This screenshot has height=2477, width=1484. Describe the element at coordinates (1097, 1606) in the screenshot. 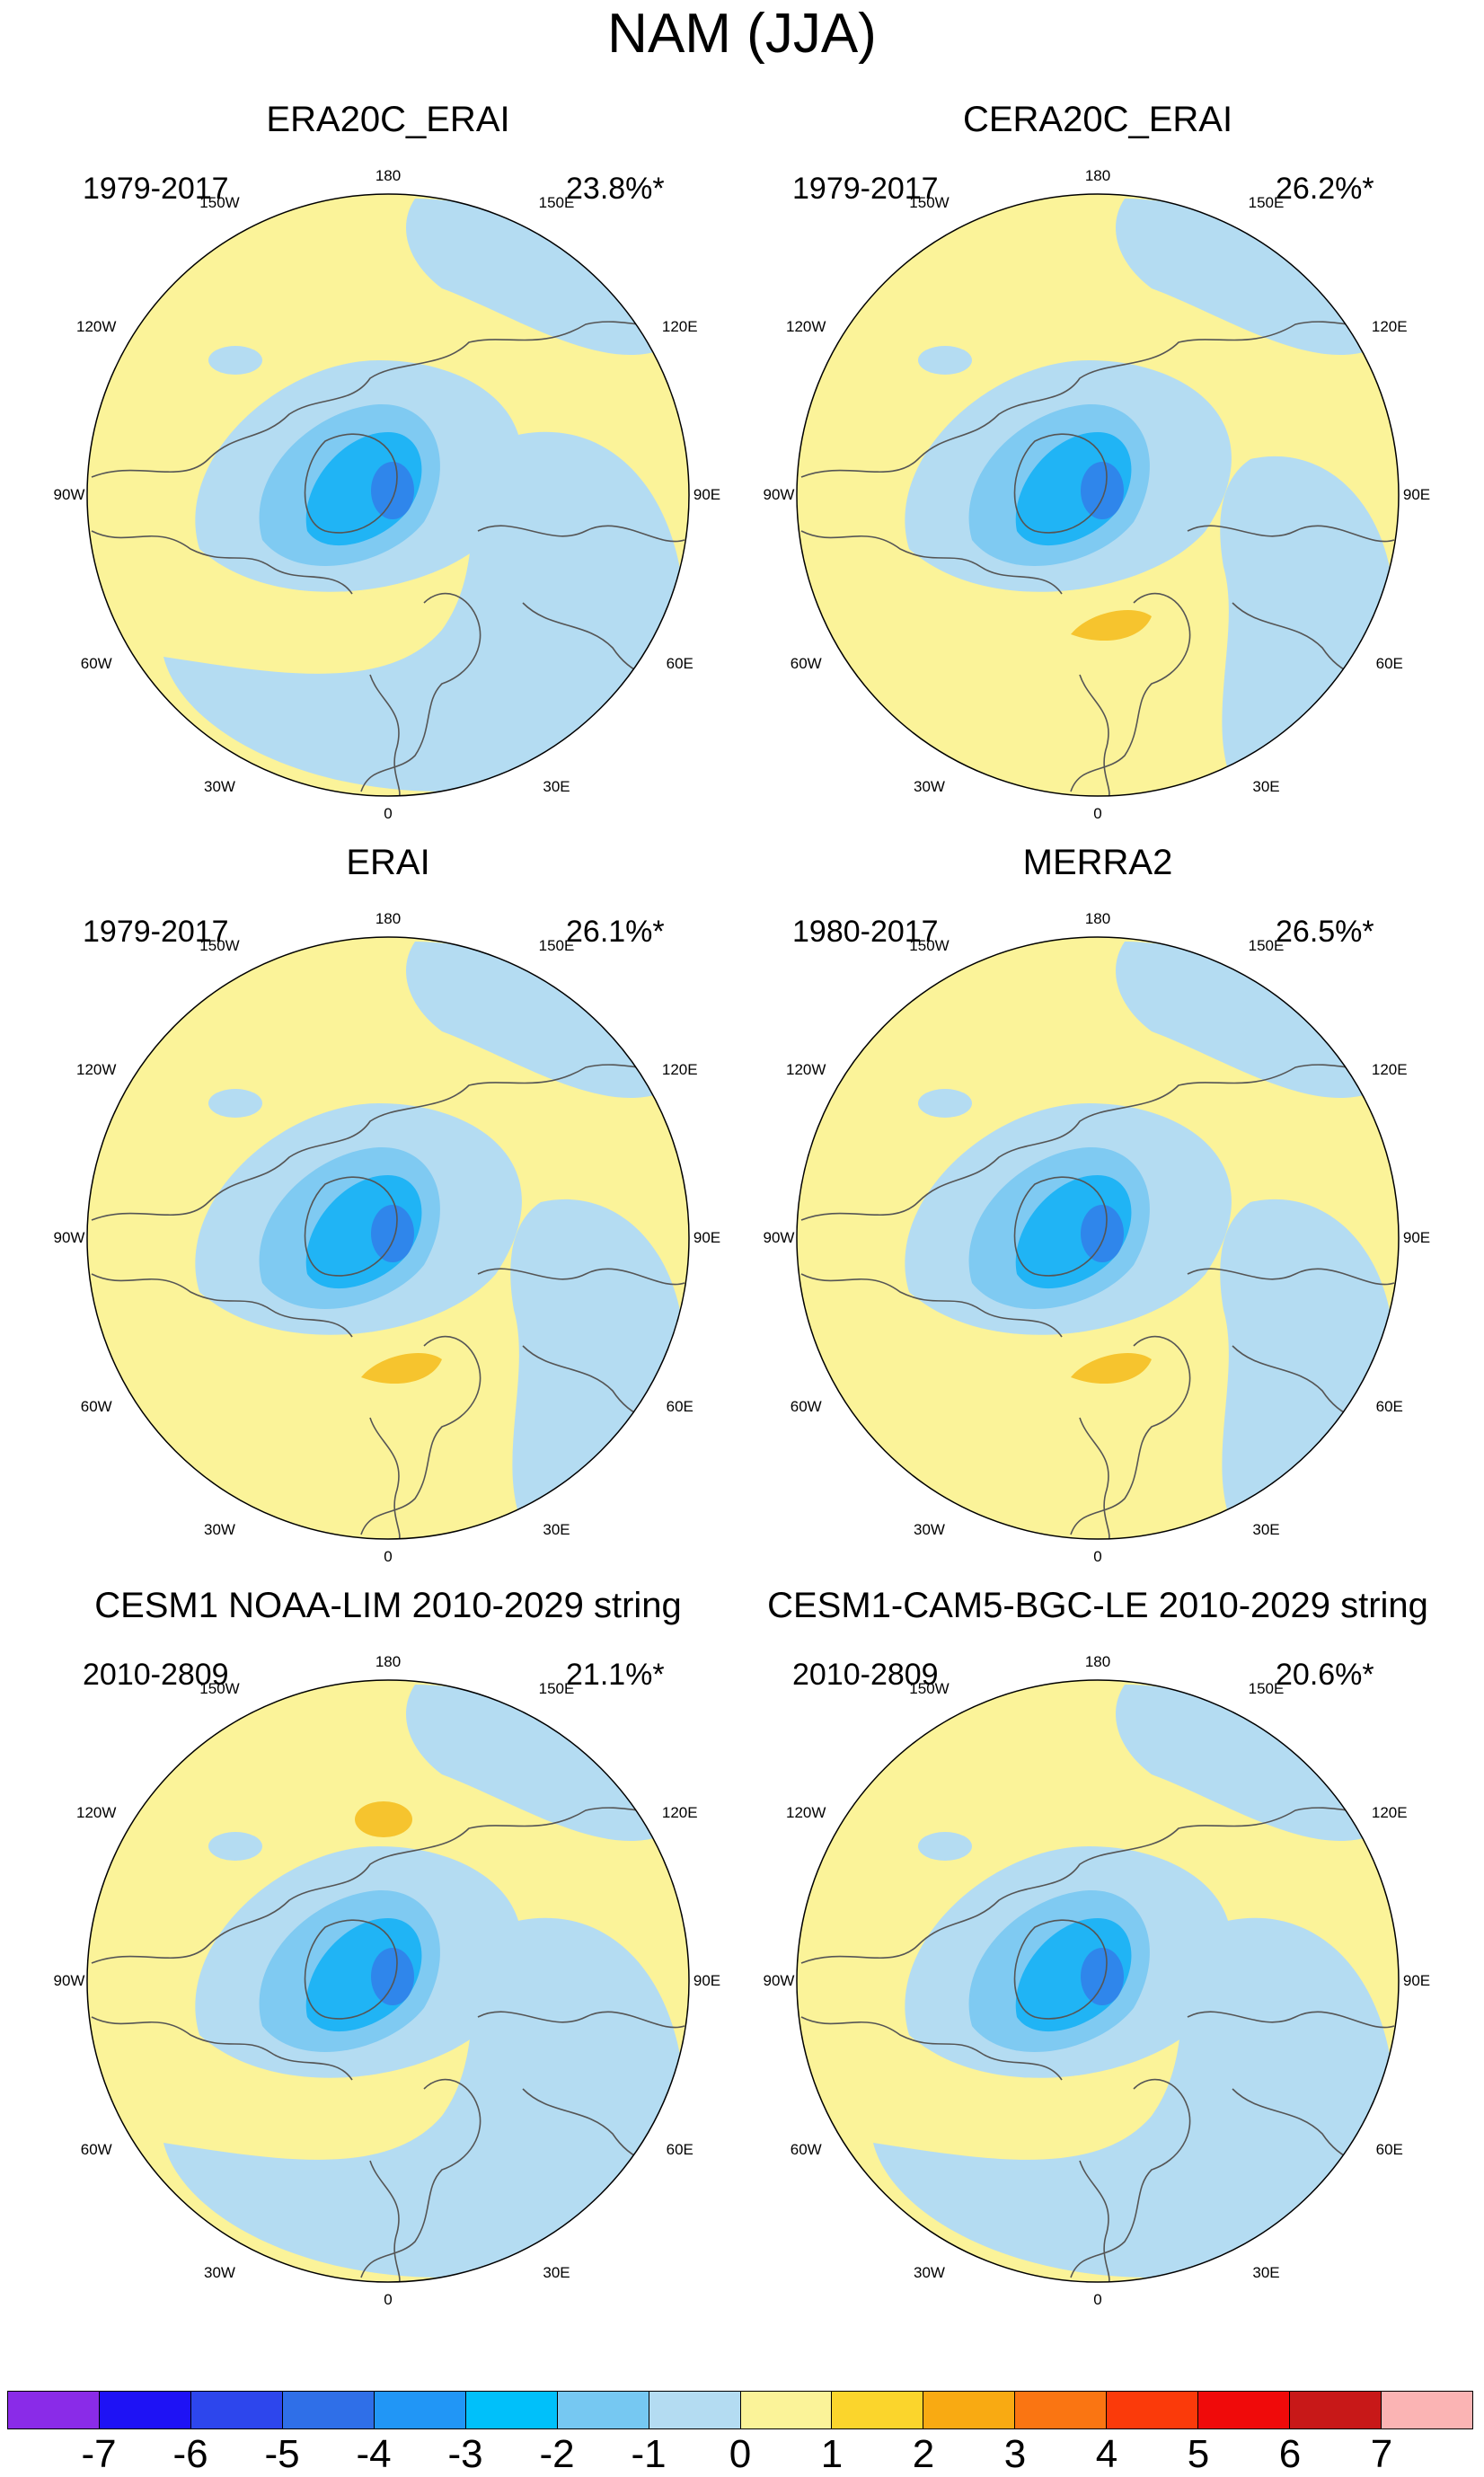

I see `panel-title: CESM1-CAM5-BGC-LE 2010-2029 string` at that location.